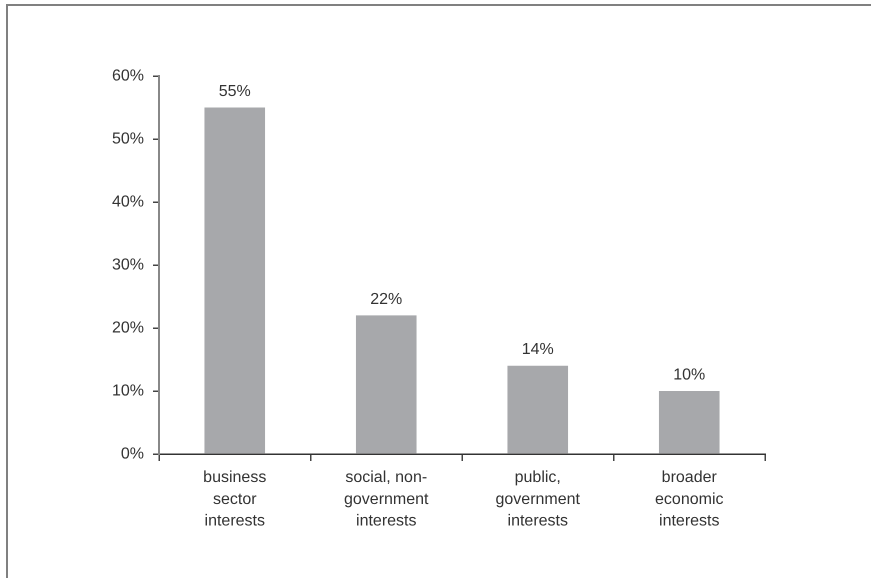 The height and width of the screenshot is (578, 871). I want to click on y-tick-label: 40%, so click(128, 201).